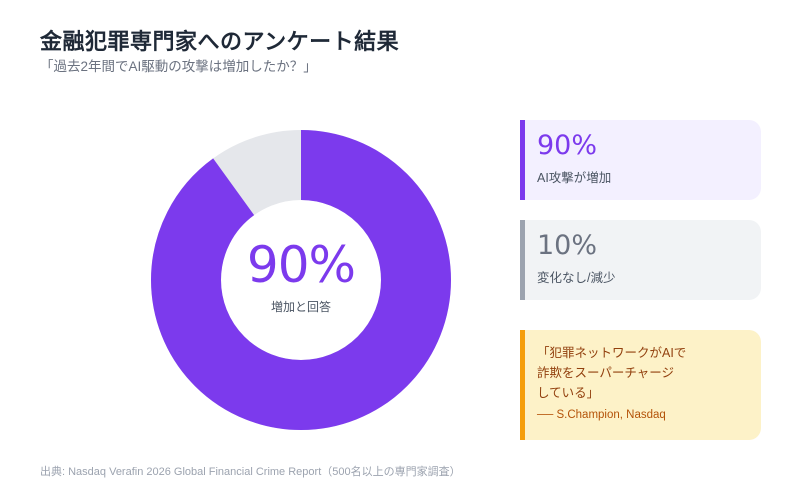 This screenshot has height=500, width=800. What do you see at coordinates (640, 160) in the screenshot?
I see `stat-card-increase: 90% AI攻撃が増加` at bounding box center [640, 160].